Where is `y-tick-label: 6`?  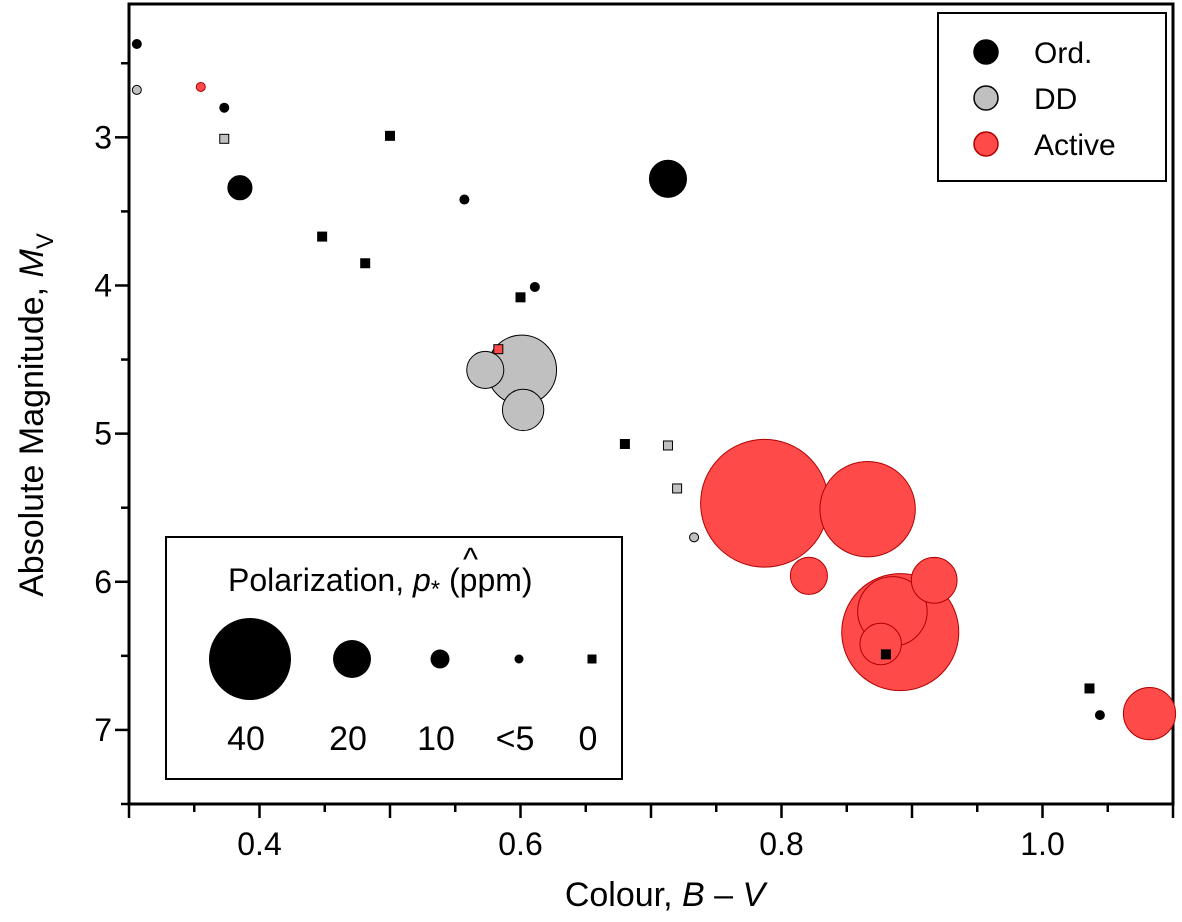 y-tick-label: 6 is located at coordinates (103, 582).